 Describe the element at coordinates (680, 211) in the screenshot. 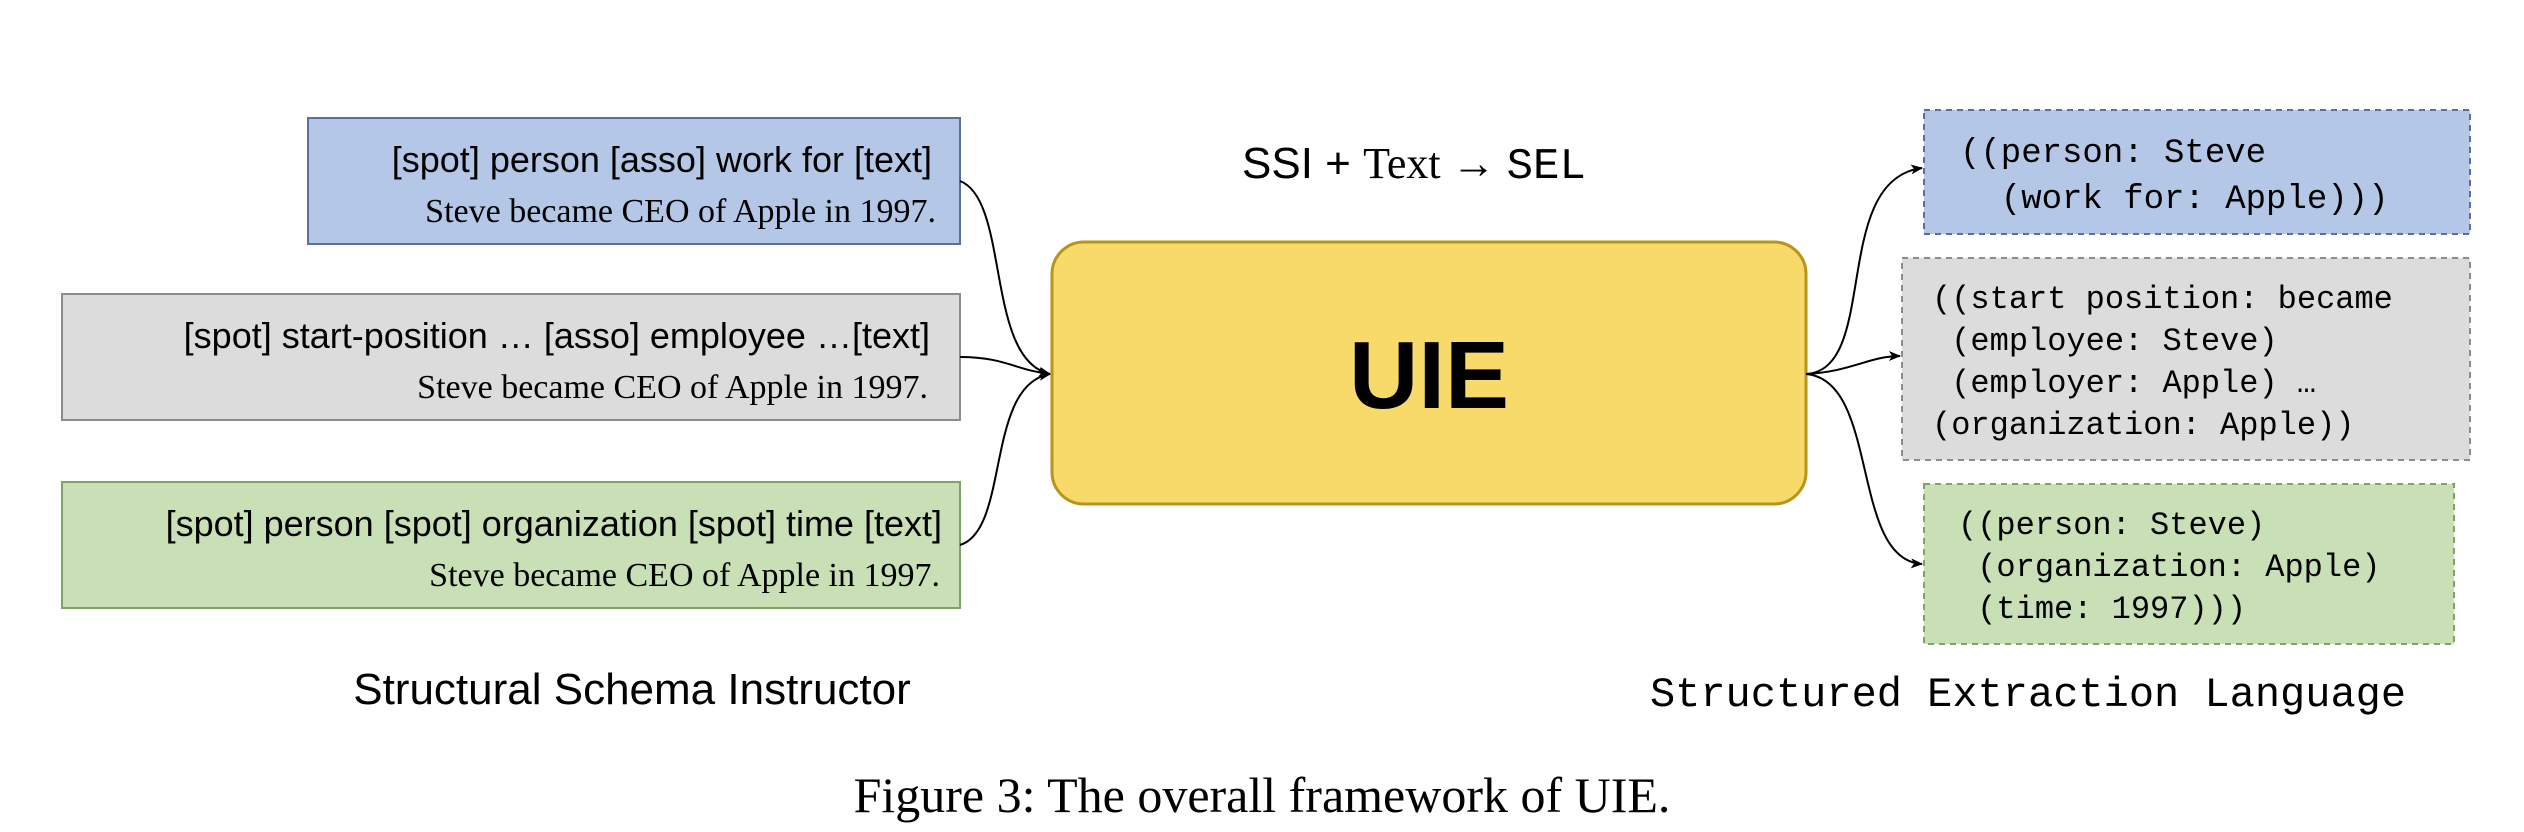

I see `input-box-1-text: Steve became CEO of Apple in 1997.` at that location.